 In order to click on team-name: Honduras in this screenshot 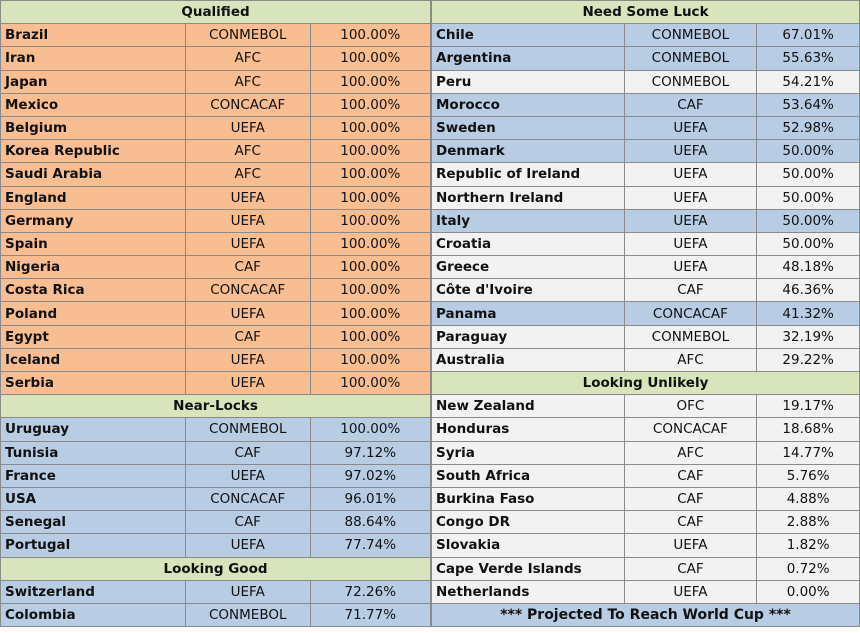, I will do `click(528, 429)`.